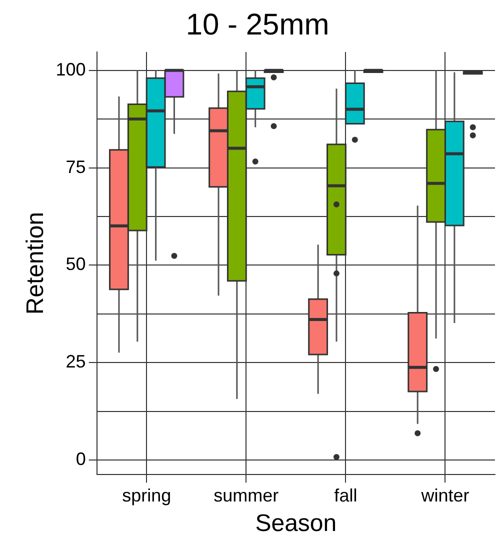  What do you see at coordinates (36, 263) in the screenshot?
I see `y-axis-title: Retention` at bounding box center [36, 263].